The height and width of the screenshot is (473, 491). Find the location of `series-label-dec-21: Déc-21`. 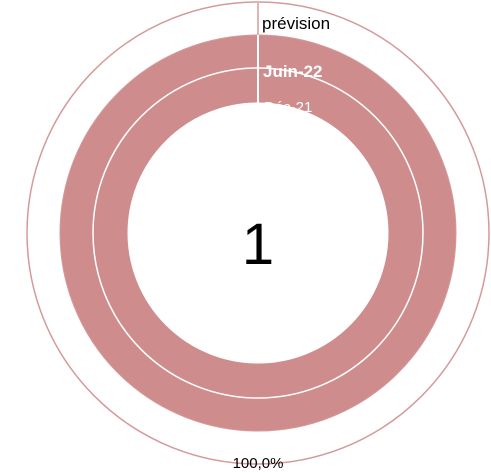

series-label-dec-21: Déc-21 is located at coordinates (288, 107).